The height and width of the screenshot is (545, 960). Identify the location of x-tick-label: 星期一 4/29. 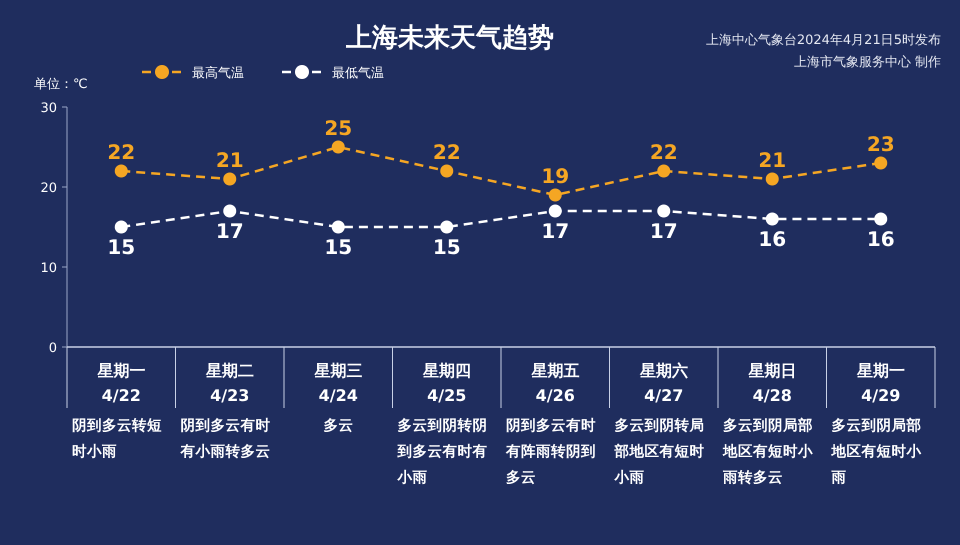
(880, 383).